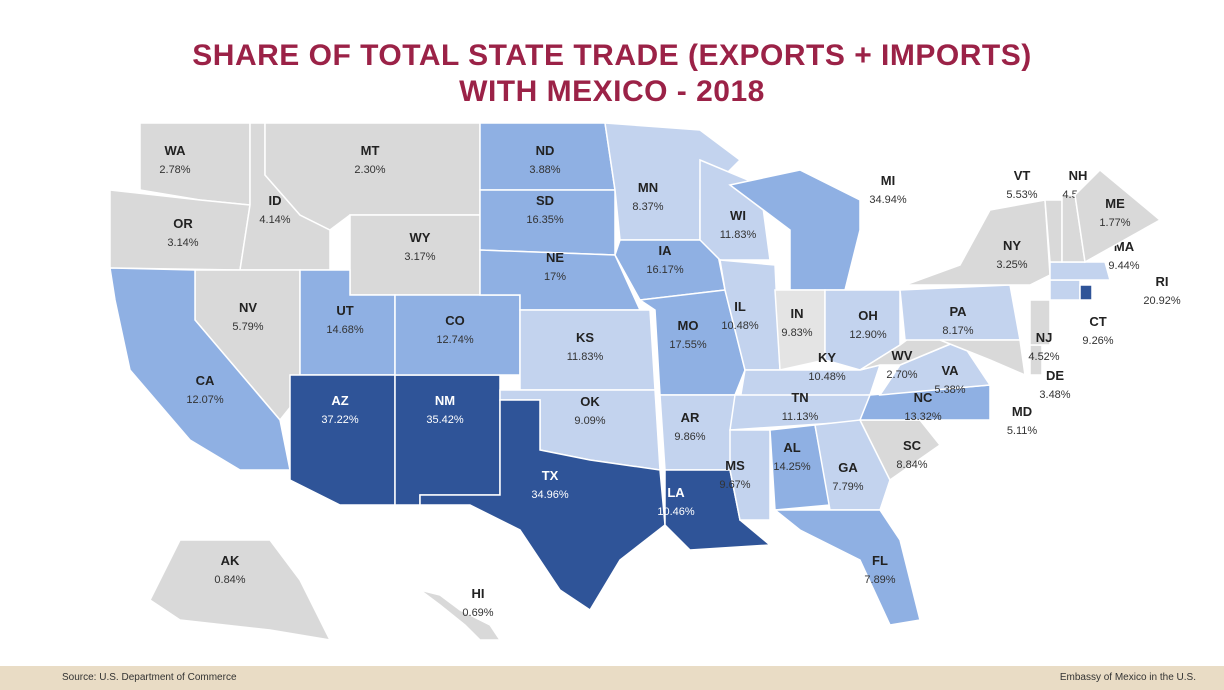 The image size is (1224, 690). I want to click on state-code: KY, so click(827, 357).